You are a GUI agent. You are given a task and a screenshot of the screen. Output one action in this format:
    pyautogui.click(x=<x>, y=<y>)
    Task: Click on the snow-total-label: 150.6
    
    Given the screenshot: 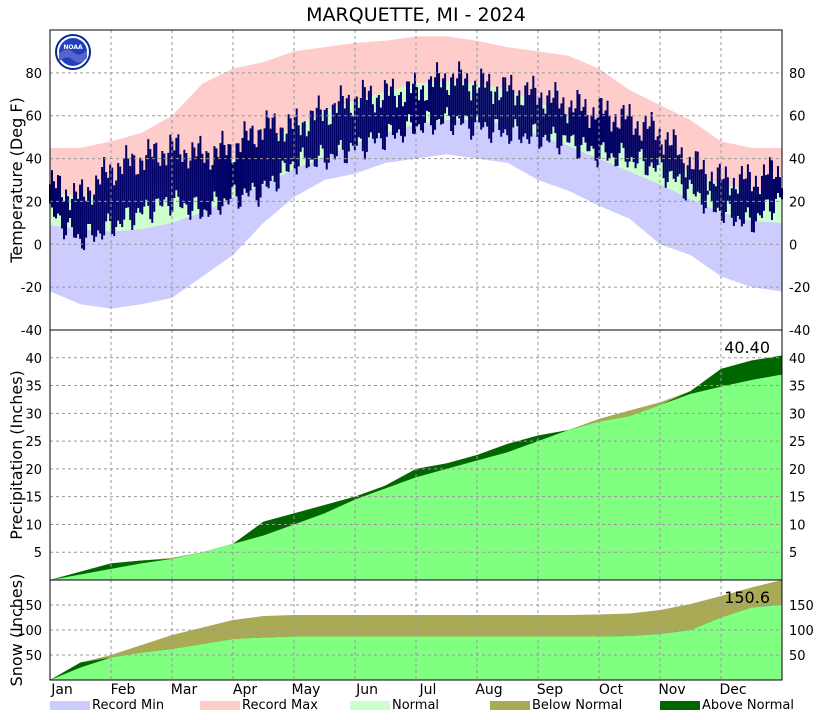 What is the action you would take?
    pyautogui.click(x=747, y=597)
    